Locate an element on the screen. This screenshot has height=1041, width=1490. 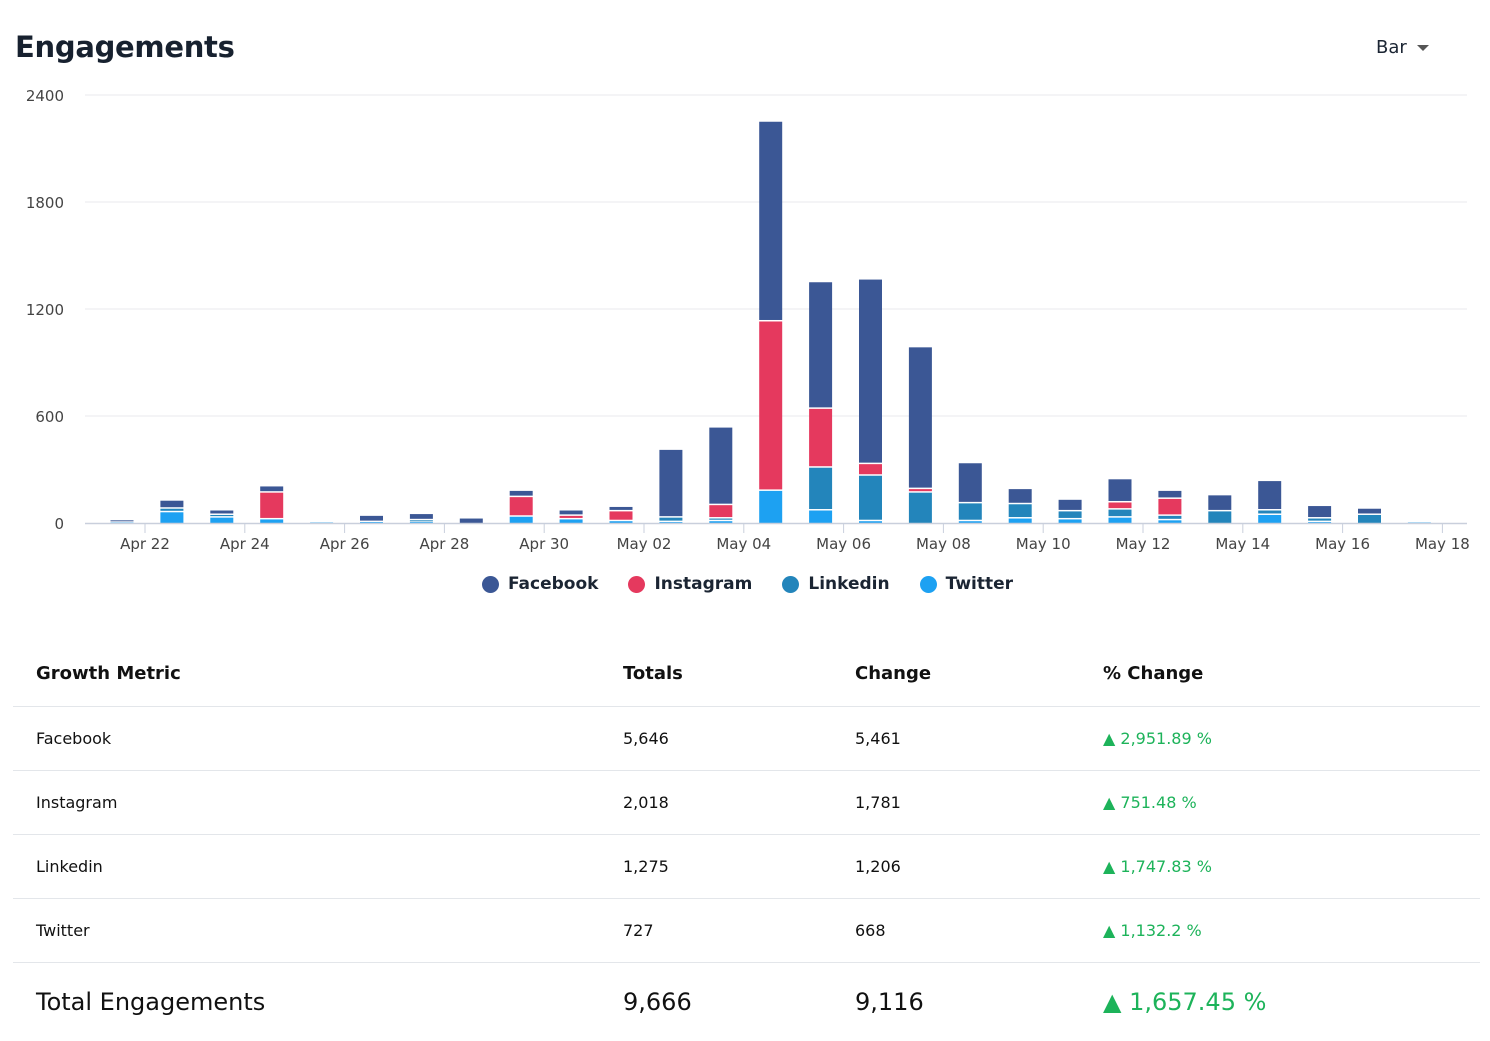
y-tick-label: 1200 is located at coordinates (45, 310).